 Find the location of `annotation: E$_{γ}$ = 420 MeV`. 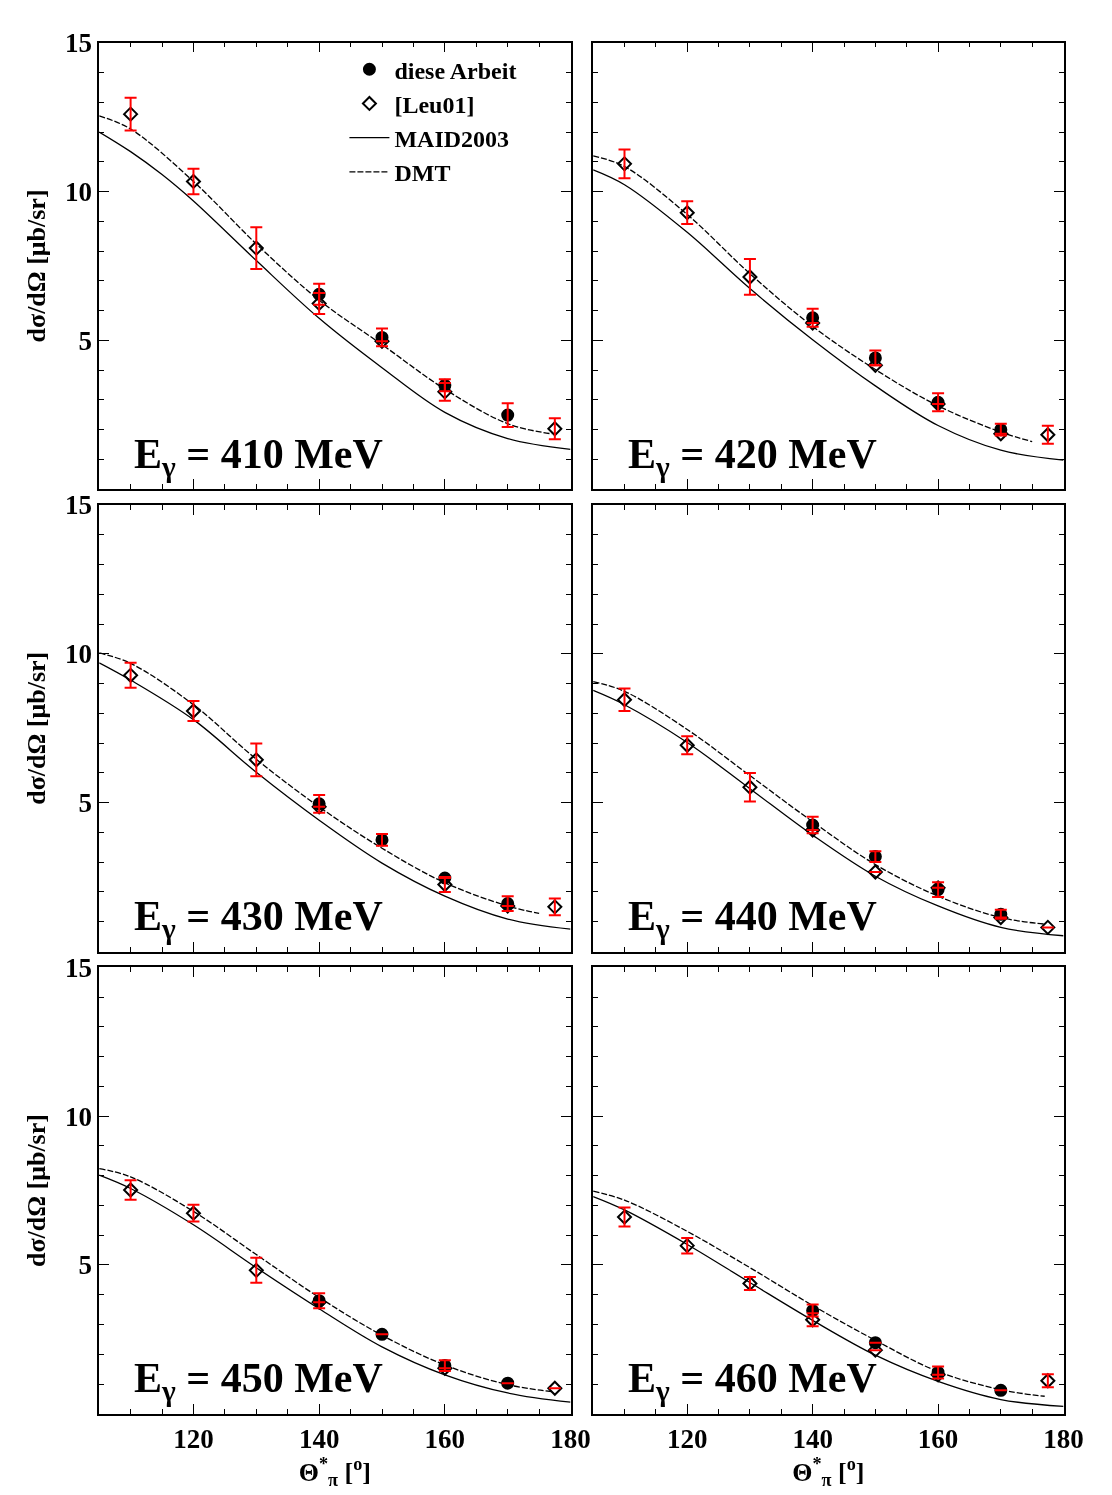

annotation: E$_{γ}$ = 420 MeV is located at coordinates (752, 457).